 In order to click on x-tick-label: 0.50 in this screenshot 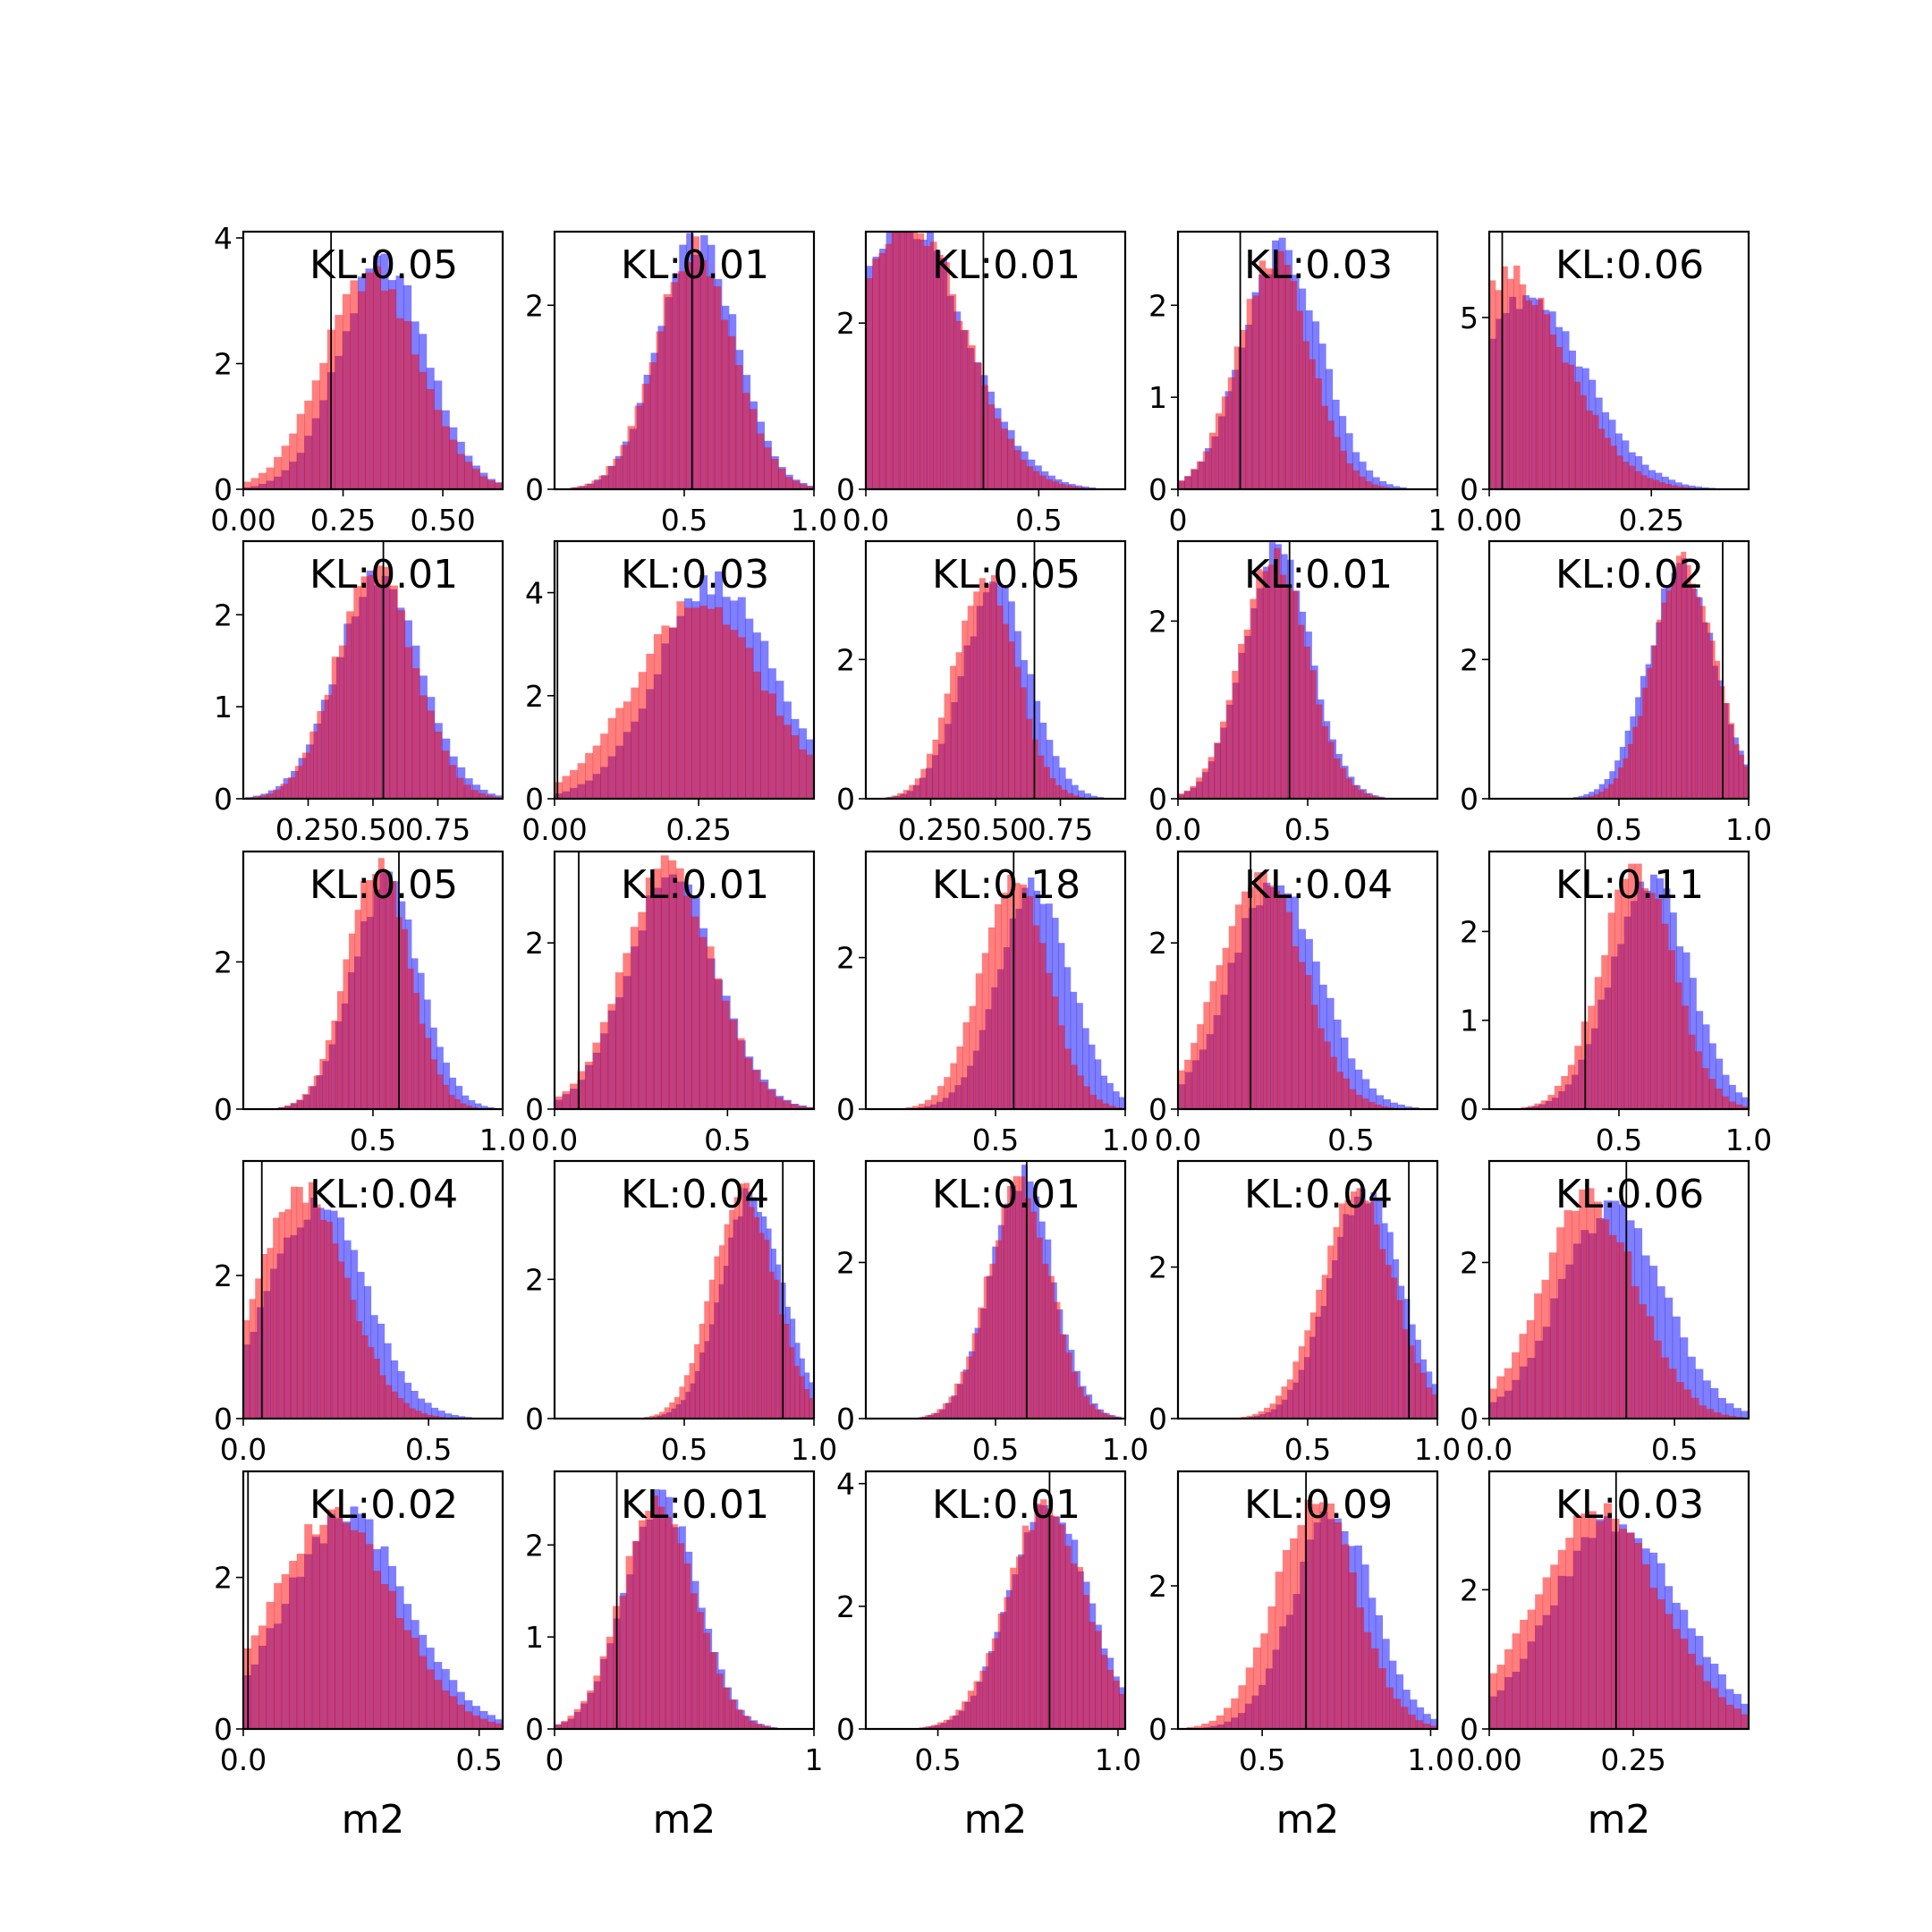, I will do `click(372, 829)`.